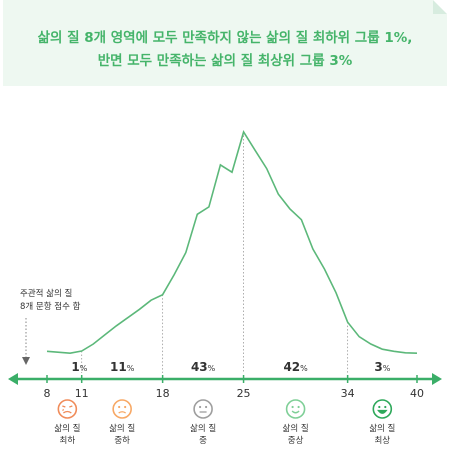 This screenshot has width=450, height=466. I want to click on face-label-line2: 중, so click(203, 441).